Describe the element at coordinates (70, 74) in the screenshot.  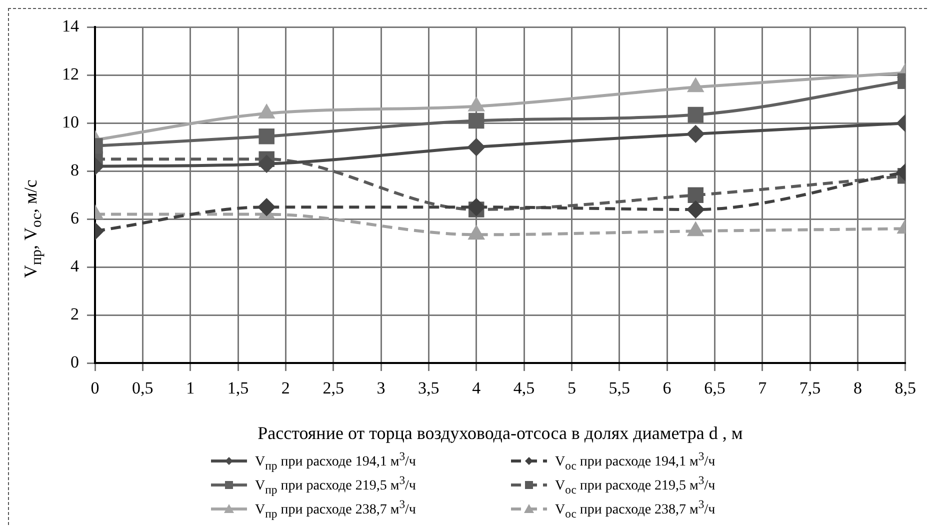
I see `y-tick-label: 12` at that location.